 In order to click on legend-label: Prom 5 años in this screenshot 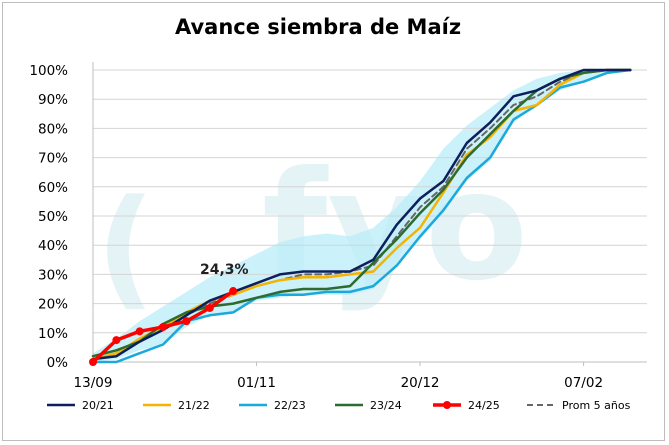, I will do `click(596, 405)`.